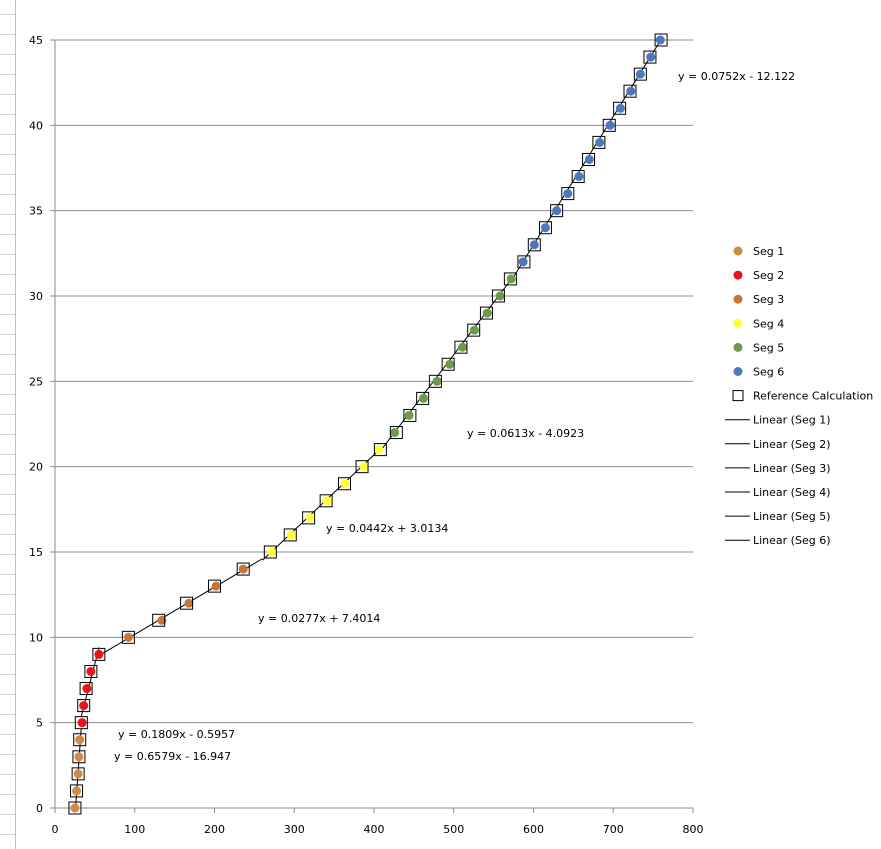 This screenshot has width=881, height=849. I want to click on spreadsheet-row-gridlines, so click(8, 424).